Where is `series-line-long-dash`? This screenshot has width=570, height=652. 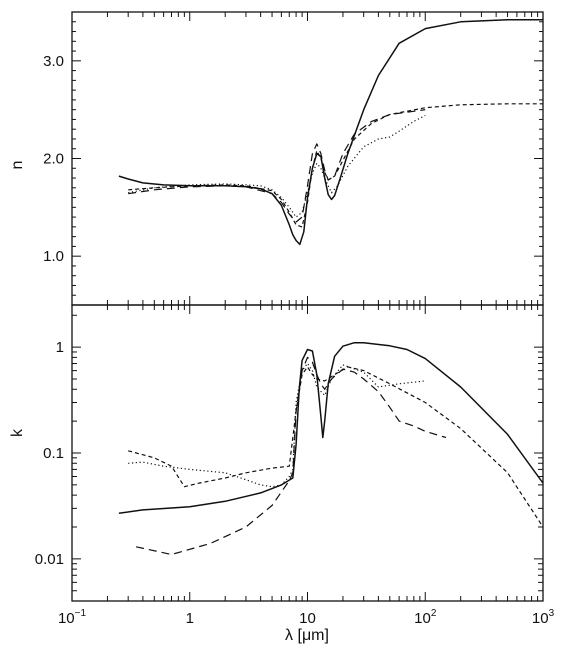 series-line-long-dash is located at coordinates (277, 166).